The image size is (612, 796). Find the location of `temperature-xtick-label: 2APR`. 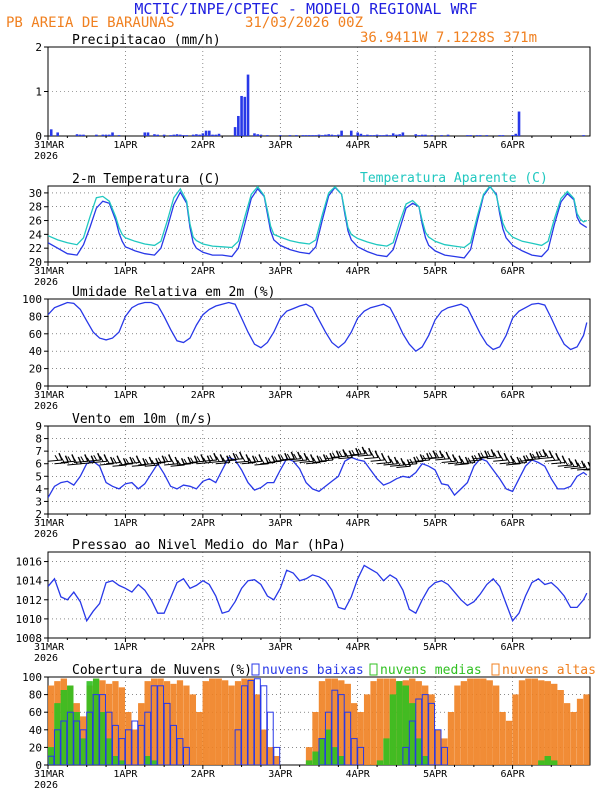

temperature-xtick-label: 2APR is located at coordinates (203, 271).